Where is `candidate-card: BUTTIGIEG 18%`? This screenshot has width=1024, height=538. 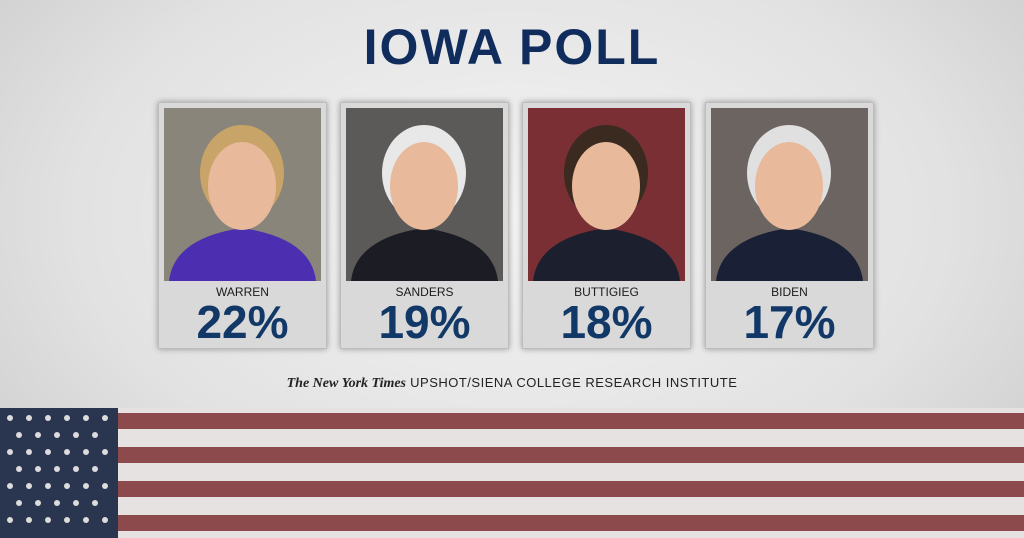
candidate-card: BUTTIGIEG 18% is located at coordinates (606, 225).